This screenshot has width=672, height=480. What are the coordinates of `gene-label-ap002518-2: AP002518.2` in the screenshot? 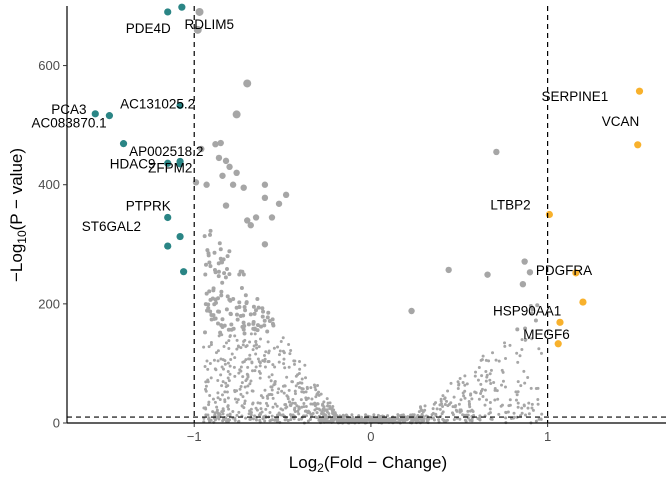 It's located at (166, 151).